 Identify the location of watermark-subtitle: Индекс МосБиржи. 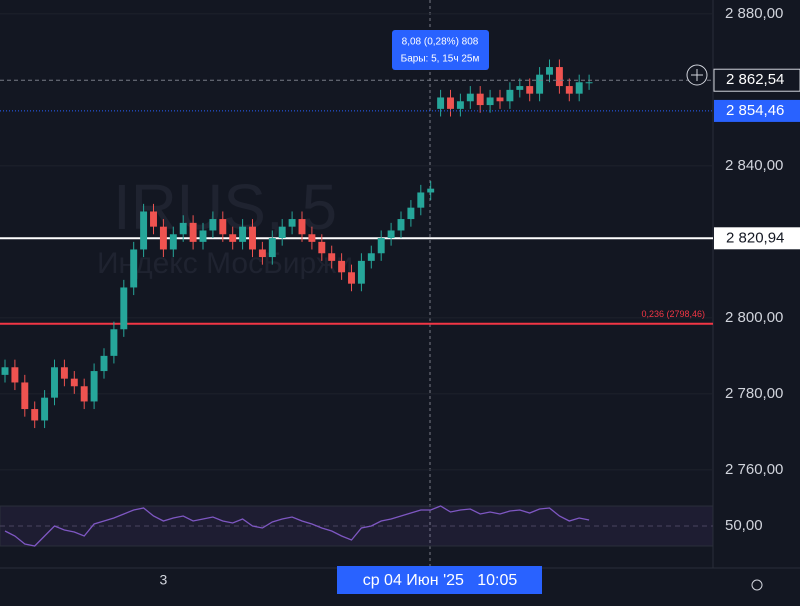
(225, 263).